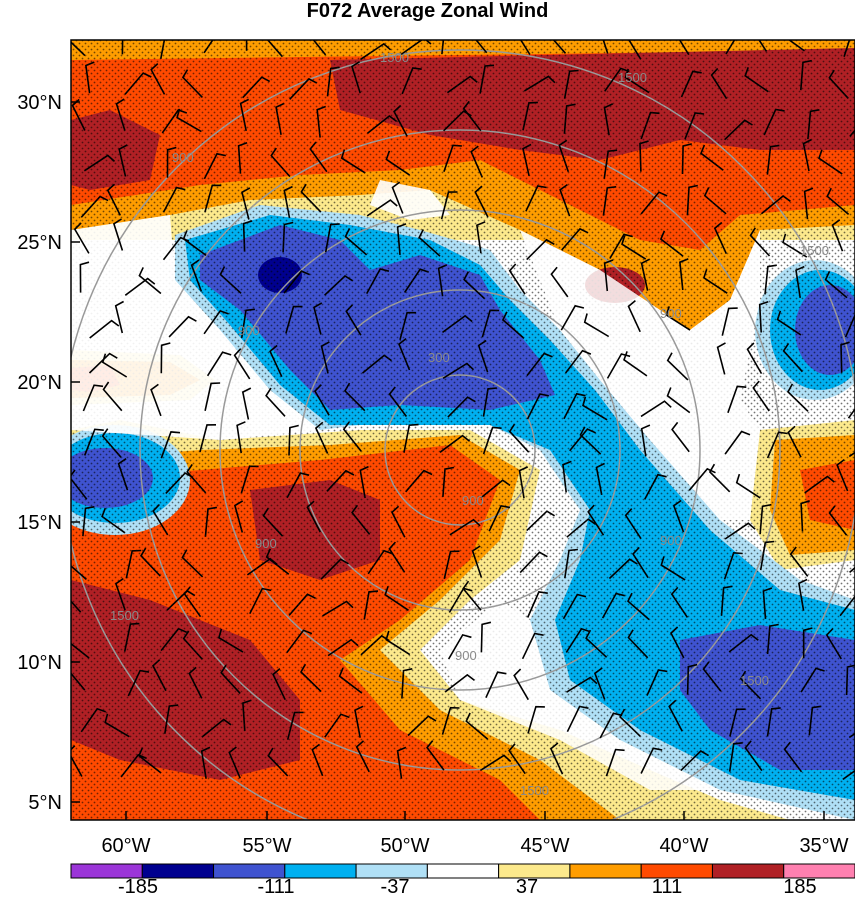  Describe the element at coordinates (527, 887) in the screenshot. I see `colorbar-label: 37` at that location.